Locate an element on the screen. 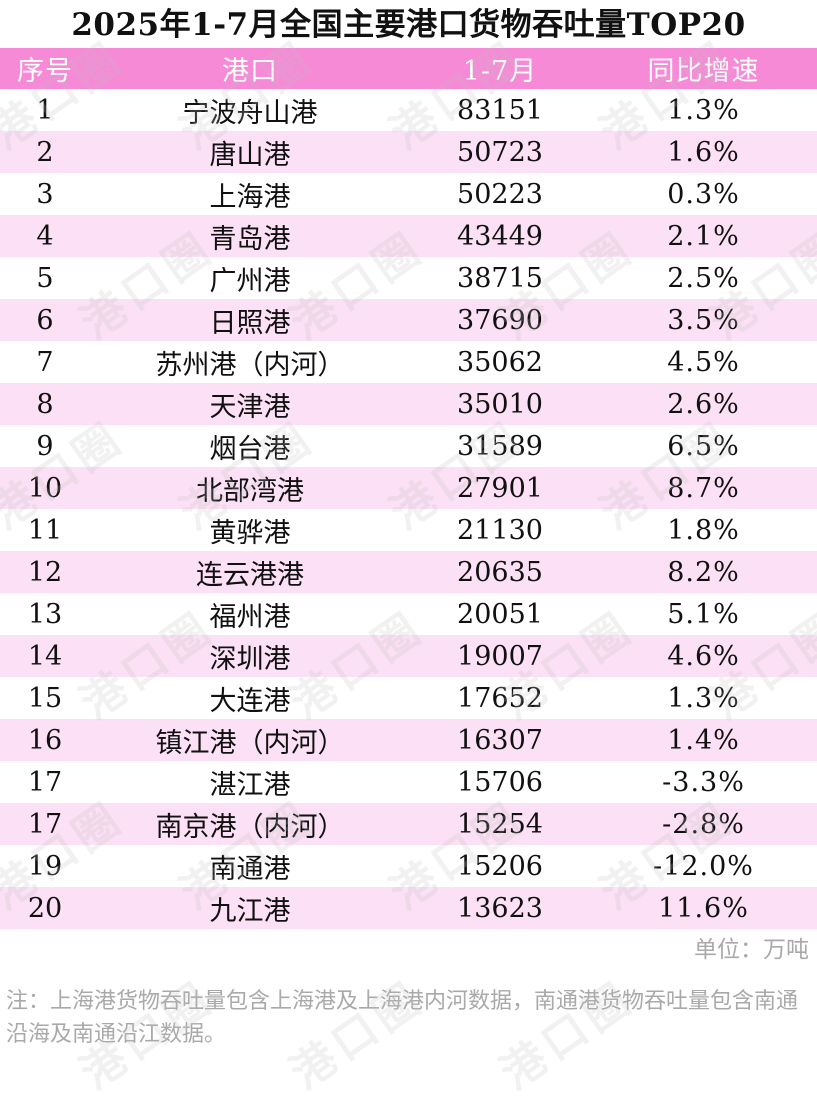 Image resolution: width=817 pixels, height=1101 pixels. page-title: 2025年1-7月全国主要港口货物吞吐量TOP20 is located at coordinates (408, 25).